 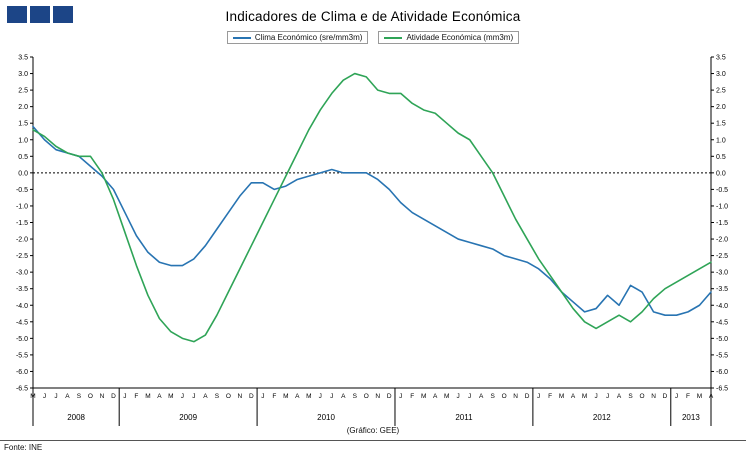 I want to click on svg-text: -1.5, so click(x=22, y=223).